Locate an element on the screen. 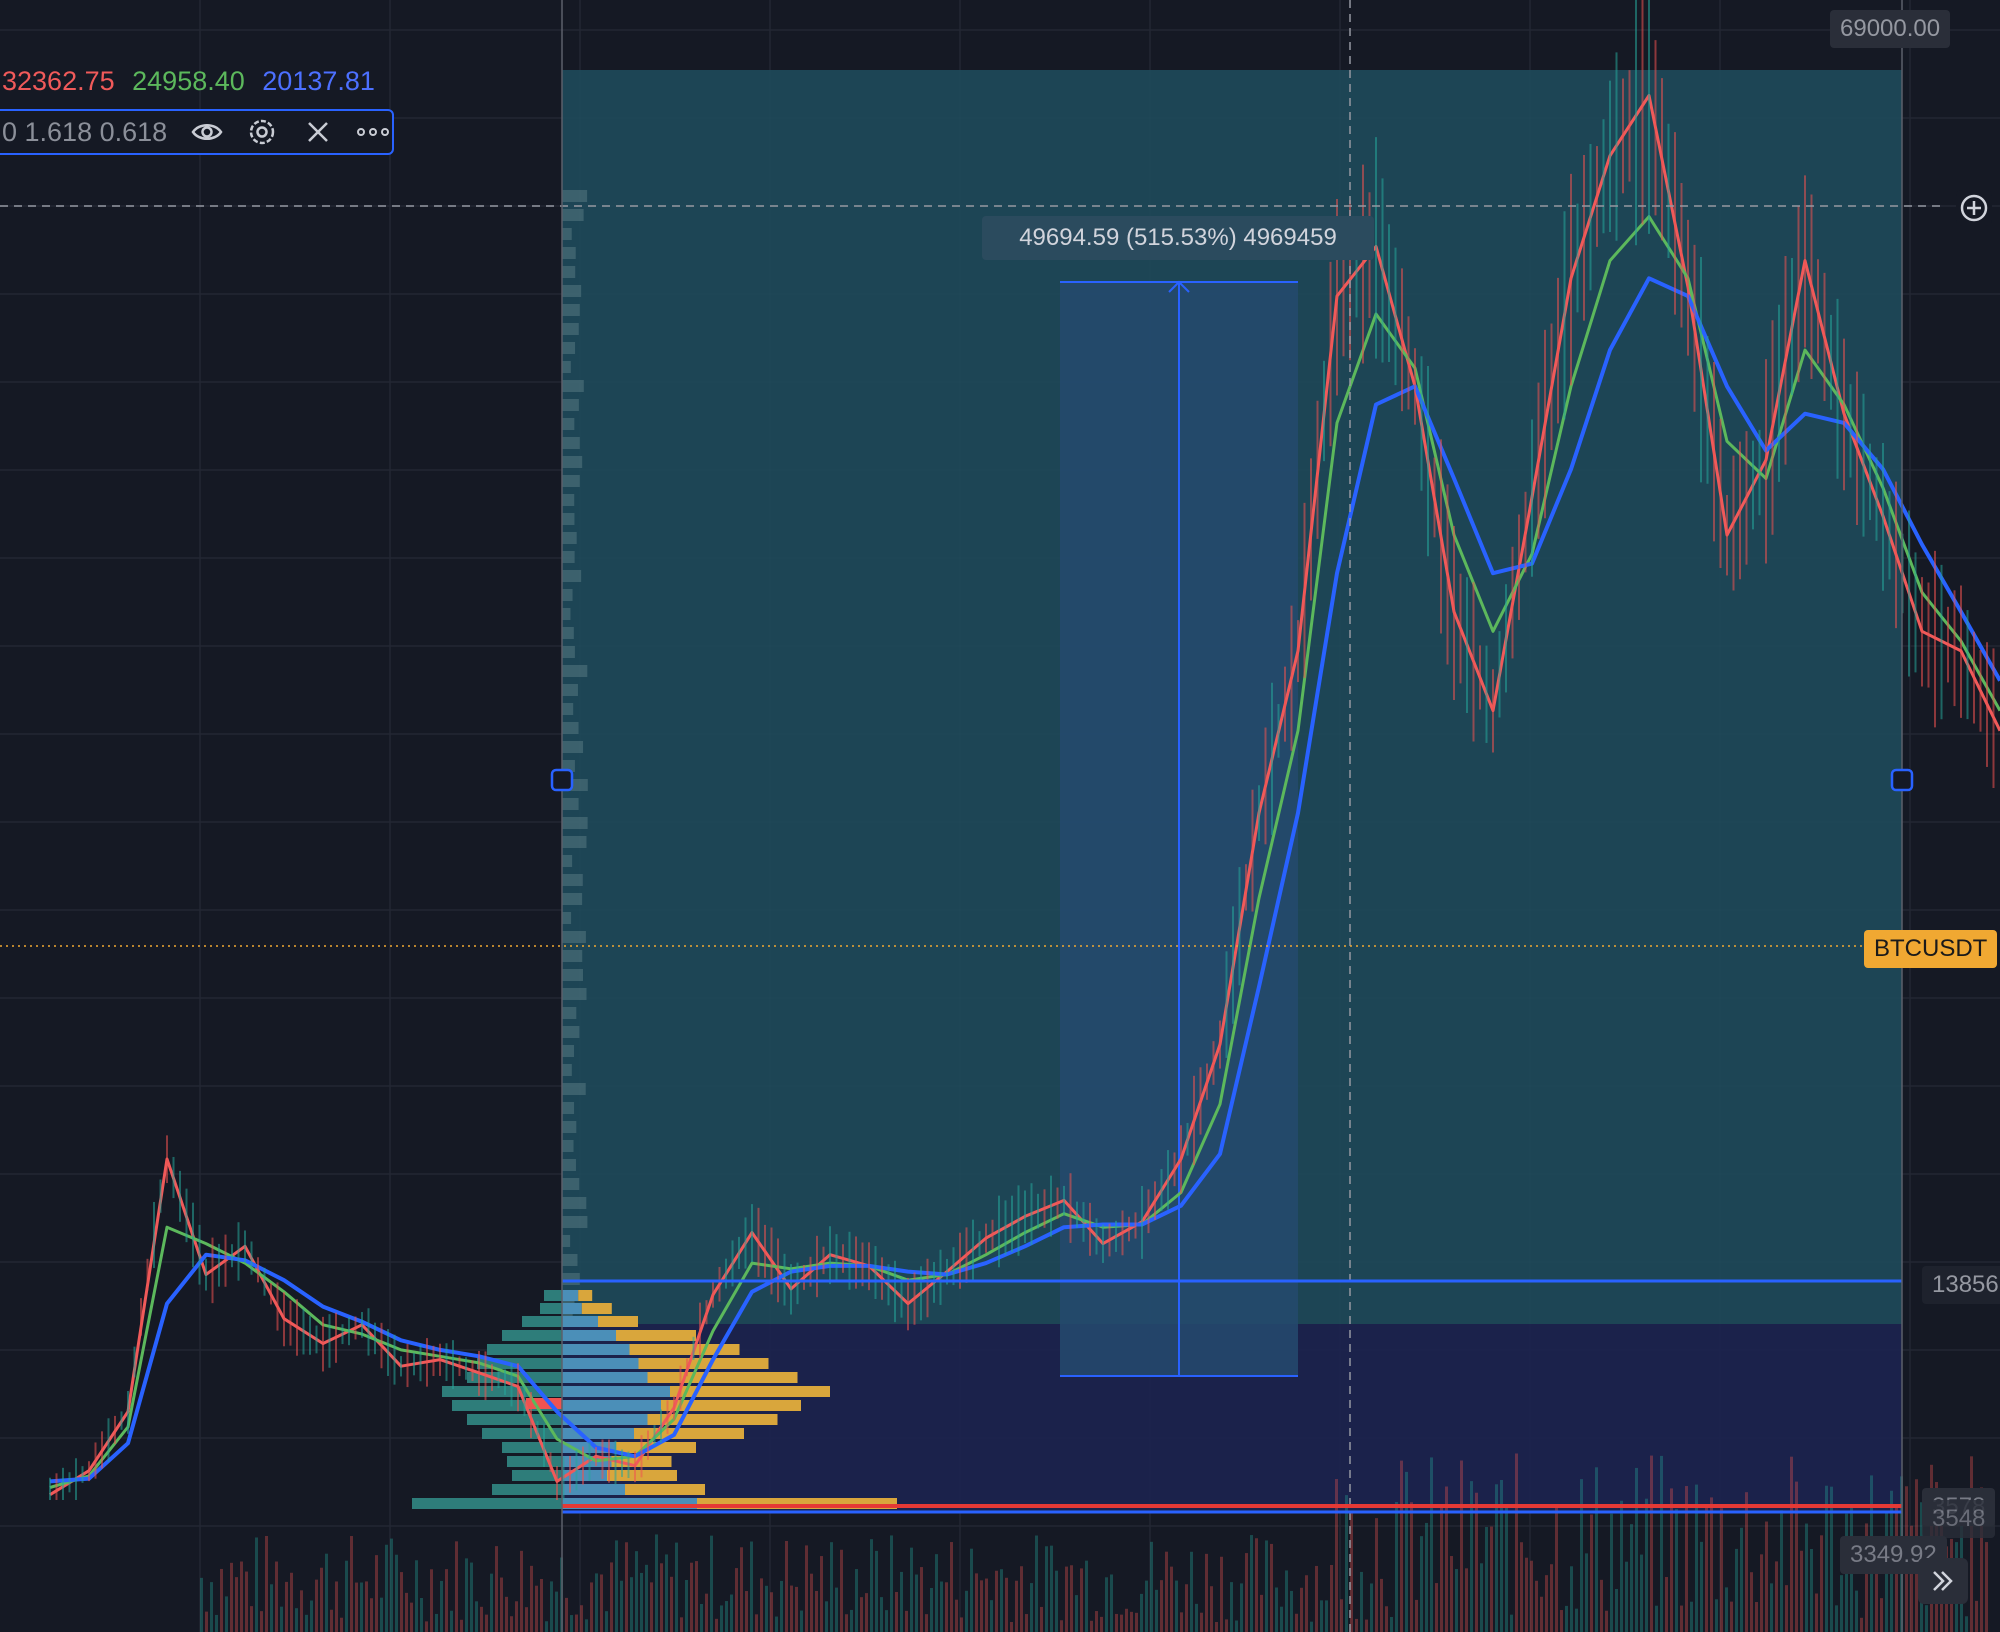 This screenshot has height=1632, width=2000. close-icon is located at coordinates (318, 132).